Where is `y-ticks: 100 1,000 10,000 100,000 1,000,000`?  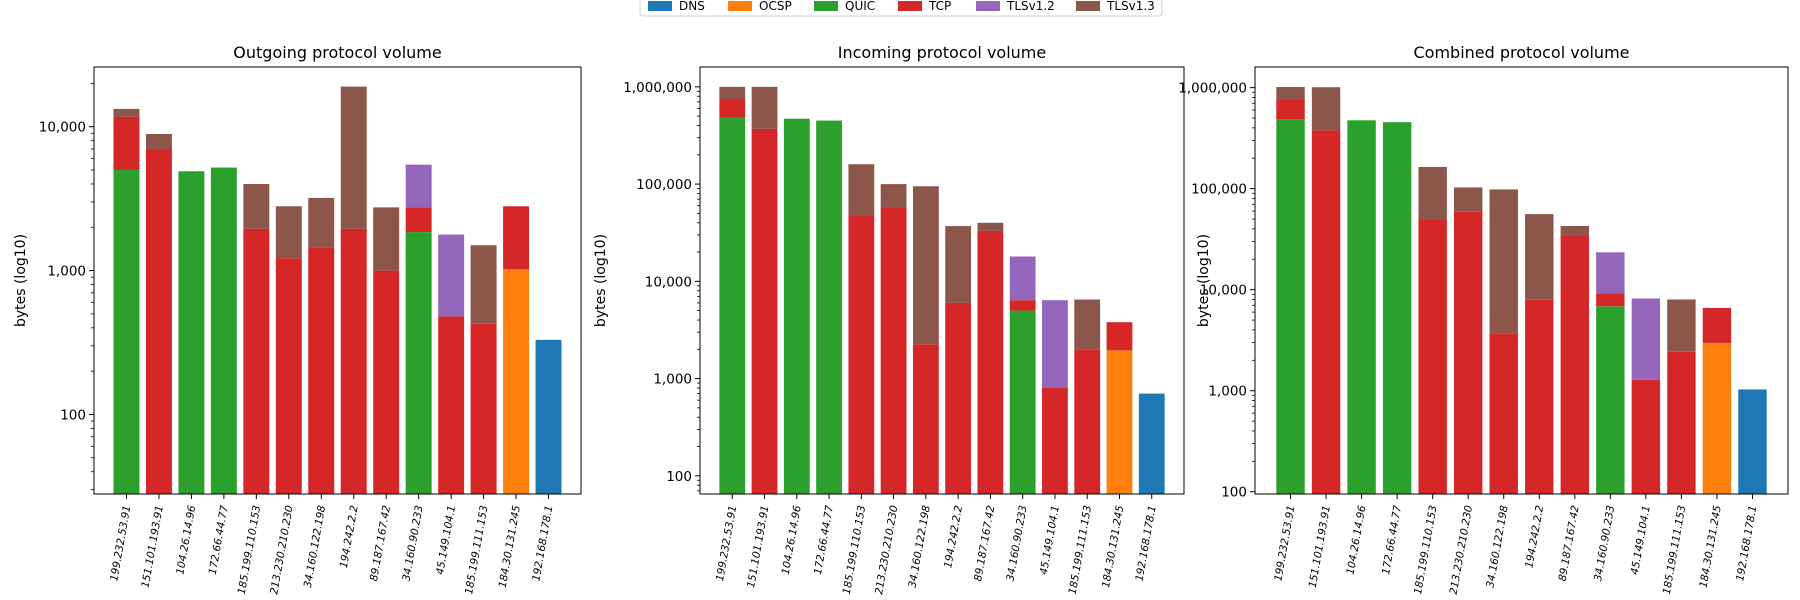
y-ticks: 100 1,000 10,000 100,000 1,000,000 is located at coordinates (1216, 291).